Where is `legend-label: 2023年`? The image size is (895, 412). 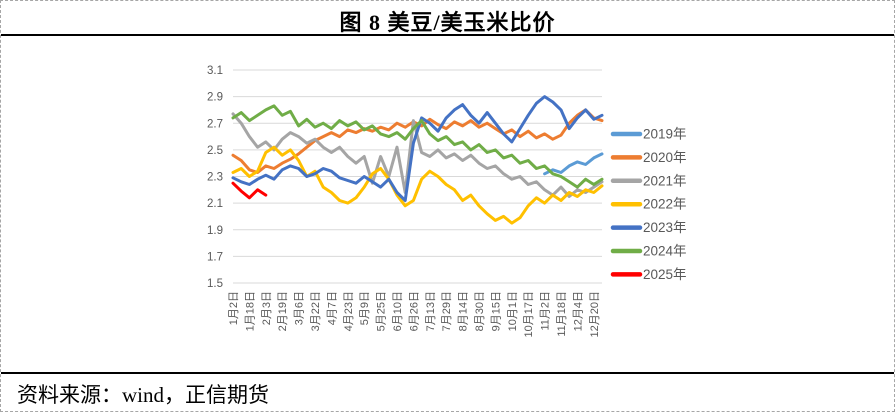 legend-label: 2023年 is located at coordinates (665, 227).